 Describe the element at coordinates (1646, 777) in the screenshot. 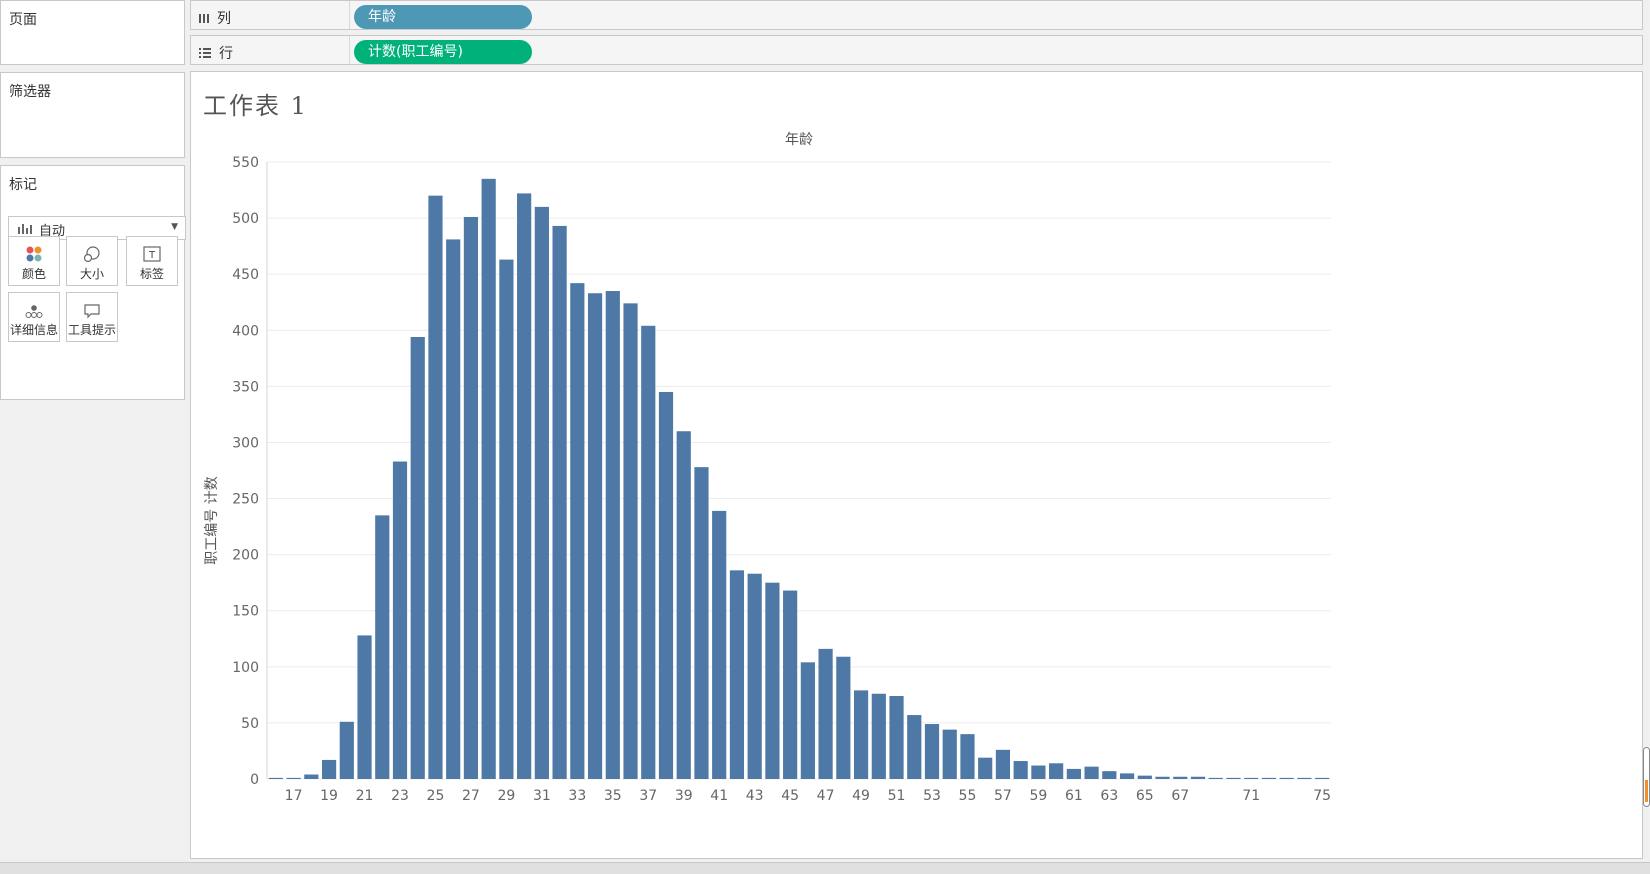

I see `scrollbar` at that location.